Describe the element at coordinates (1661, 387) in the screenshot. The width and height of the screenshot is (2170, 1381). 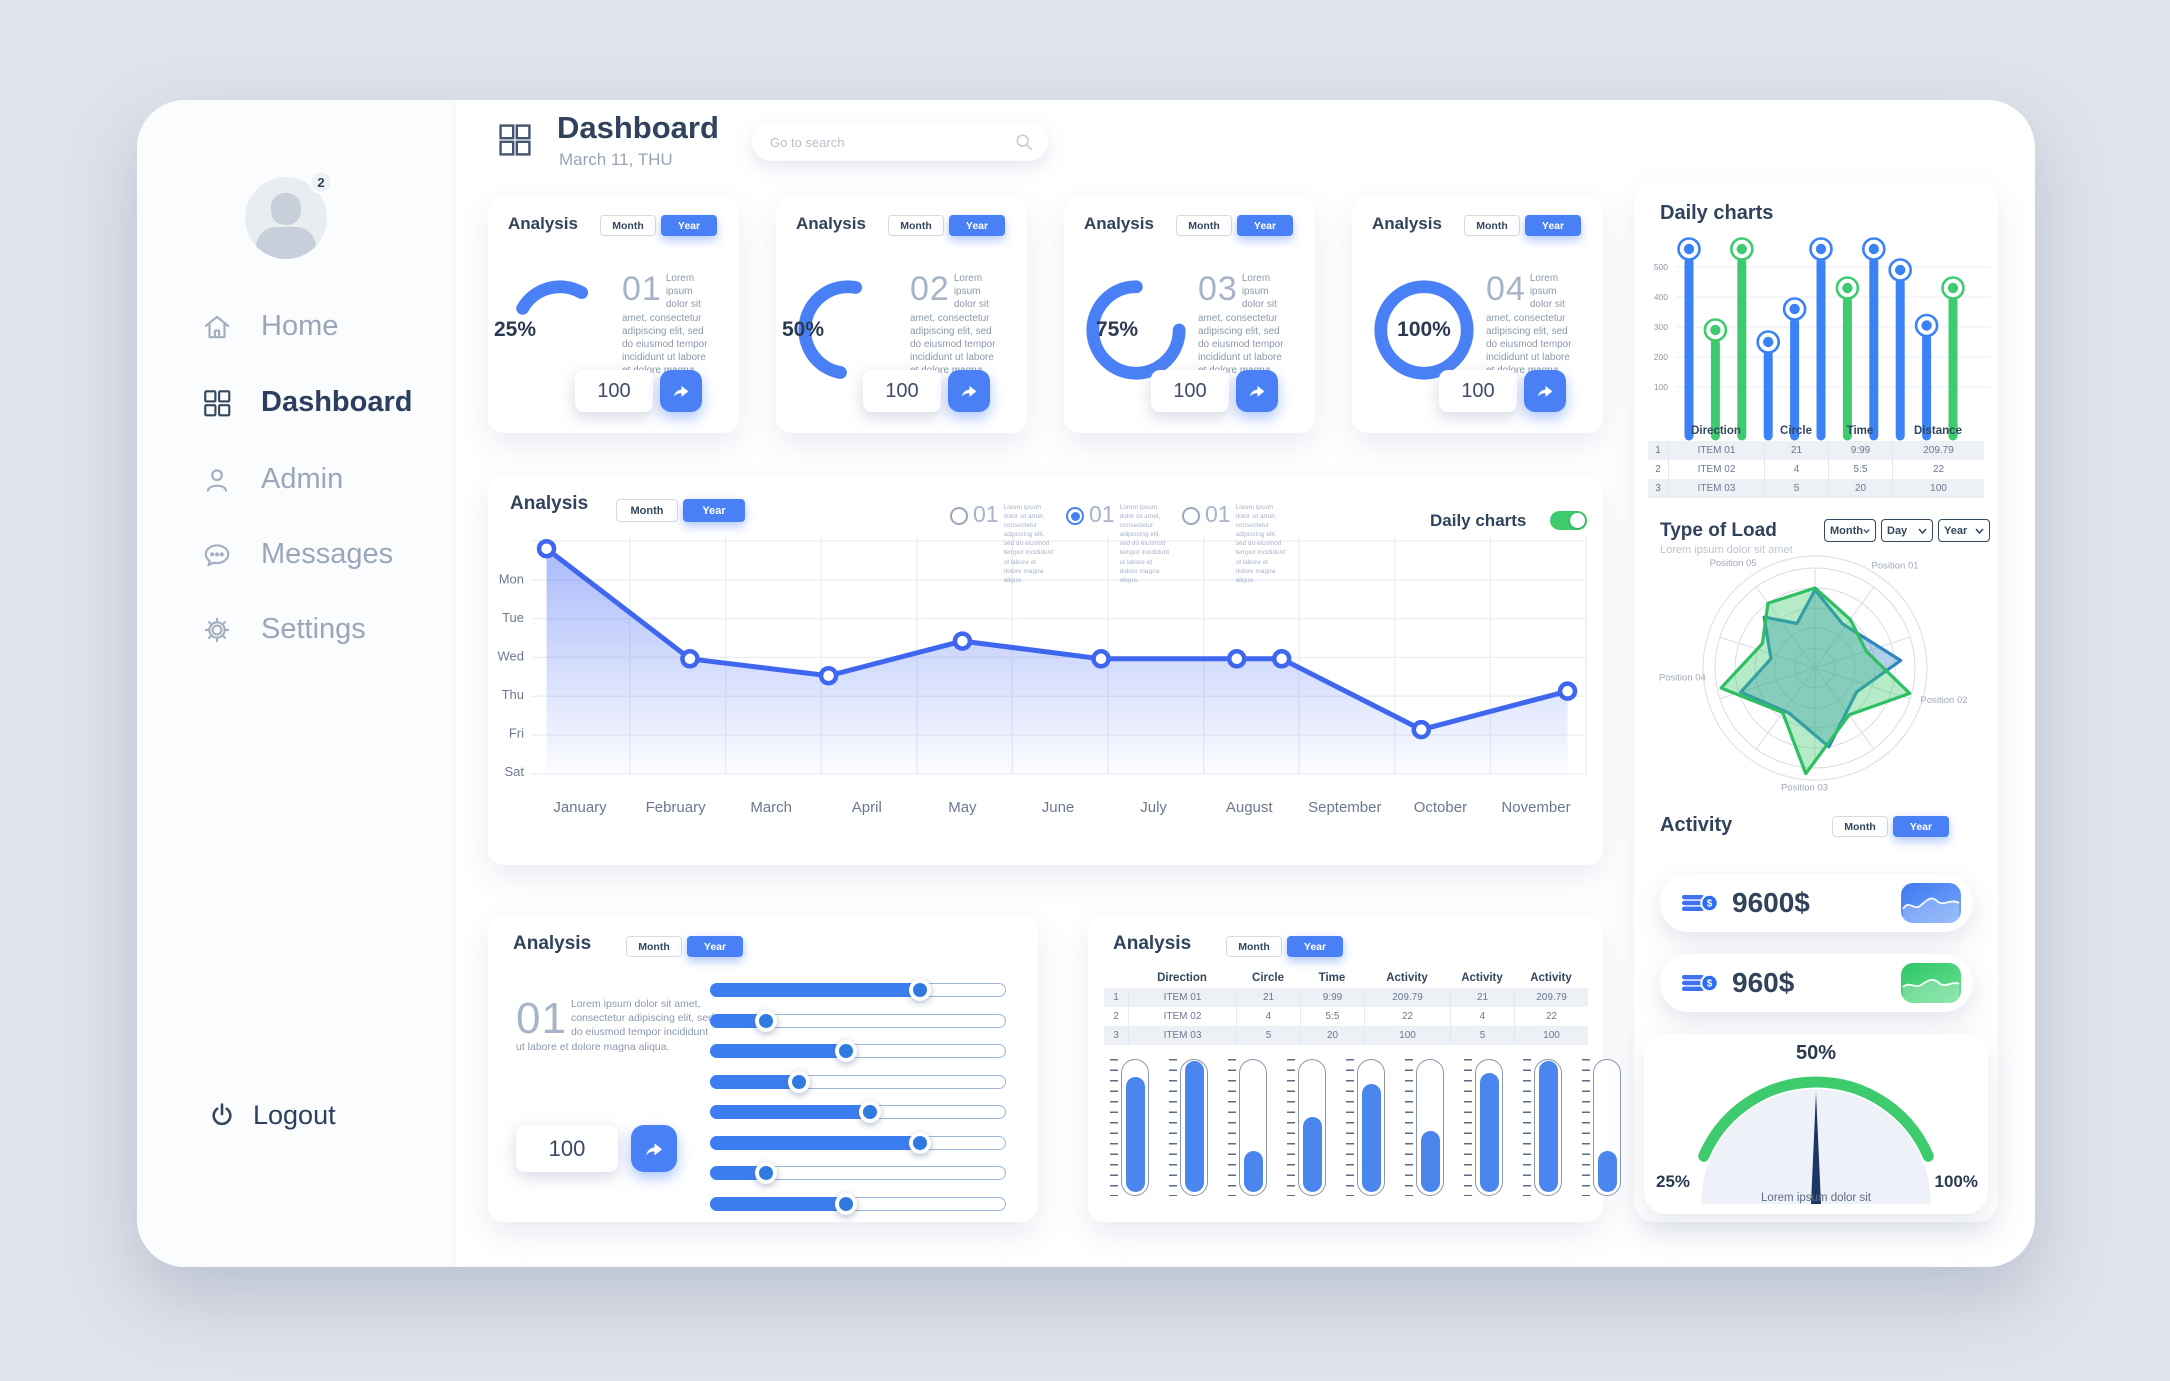
I see `svg-text: 100` at that location.